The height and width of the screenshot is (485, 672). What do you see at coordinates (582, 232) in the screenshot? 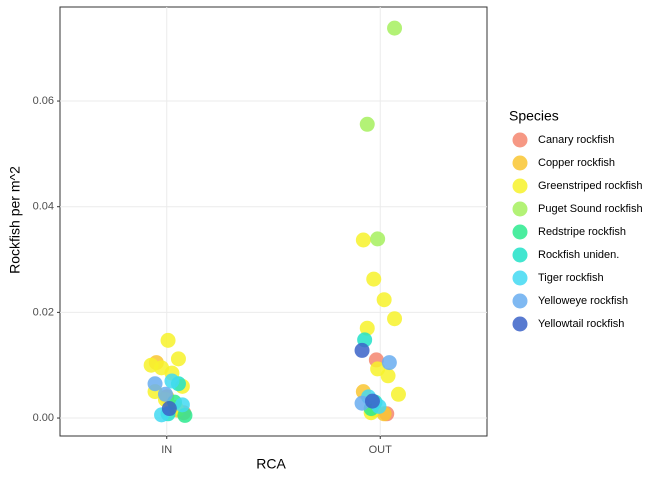
I see `legend-label: Redstripe rockfish` at bounding box center [582, 232].